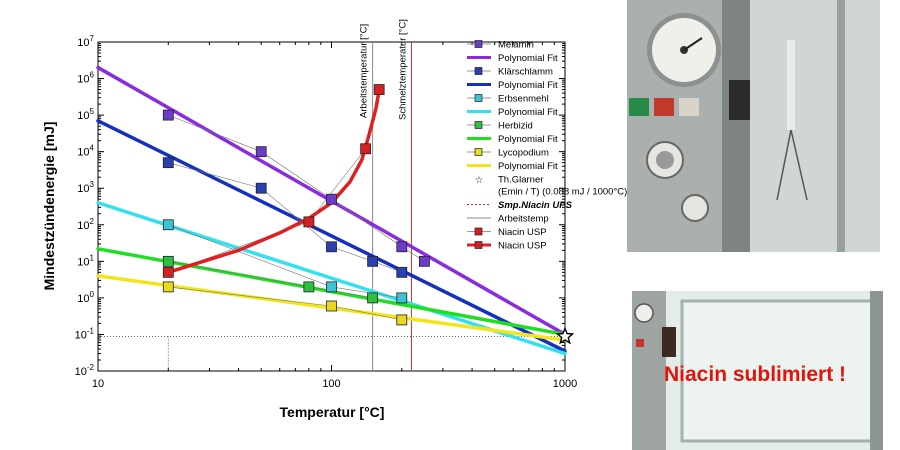  What do you see at coordinates (565, 384) in the screenshot?
I see `x-tick-label: 1000` at bounding box center [565, 384].